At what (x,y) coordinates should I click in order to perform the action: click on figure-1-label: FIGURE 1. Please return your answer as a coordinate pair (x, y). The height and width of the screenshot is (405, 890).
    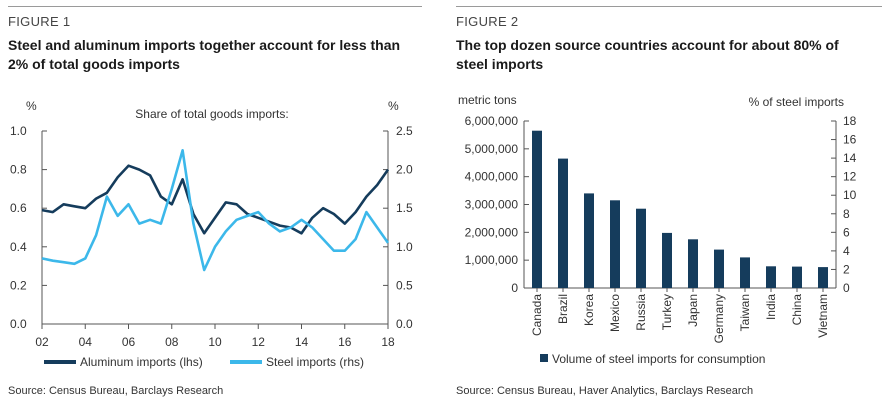
    Looking at the image, I should click on (39, 21).